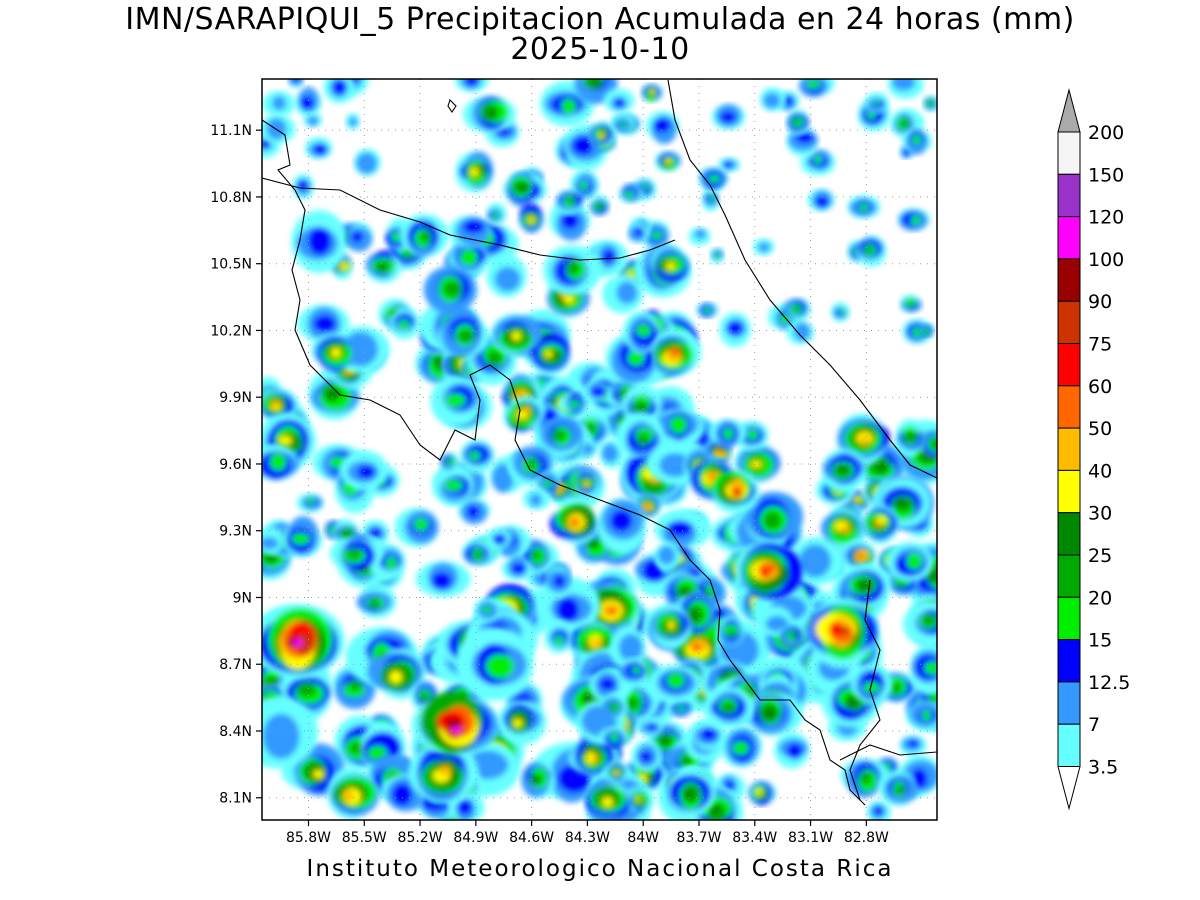 Image resolution: width=1200 pixels, height=900 pixels. What do you see at coordinates (364, 838) in the screenshot?
I see `lon-tick-label: 85.5W` at bounding box center [364, 838].